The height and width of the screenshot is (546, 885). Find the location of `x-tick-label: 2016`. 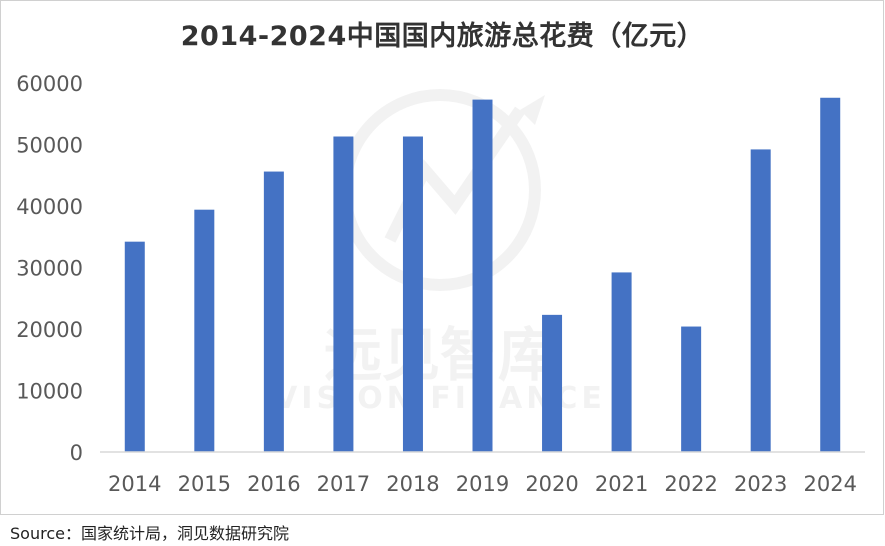

x-tick-label: 2016 is located at coordinates (273, 484).